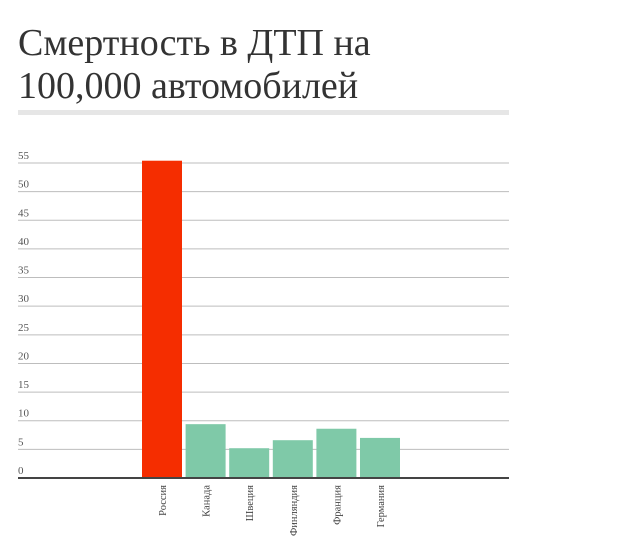  I want to click on x-category-label: Франция, so click(337, 505).